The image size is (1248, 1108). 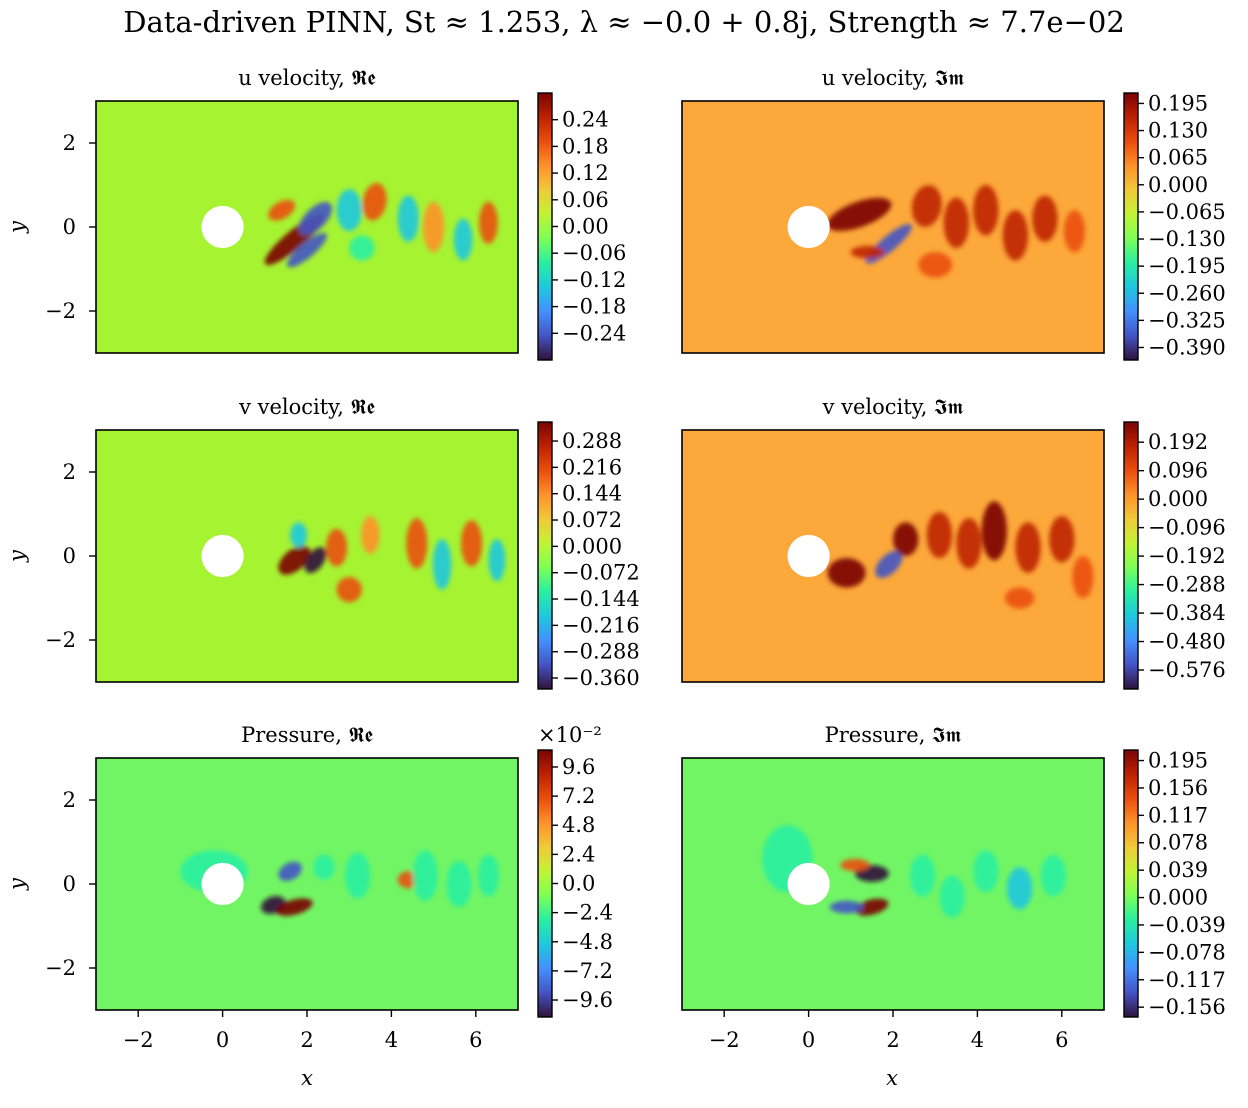 I want to click on colorbar-tick-label: −0.072, so click(x=601, y=573).